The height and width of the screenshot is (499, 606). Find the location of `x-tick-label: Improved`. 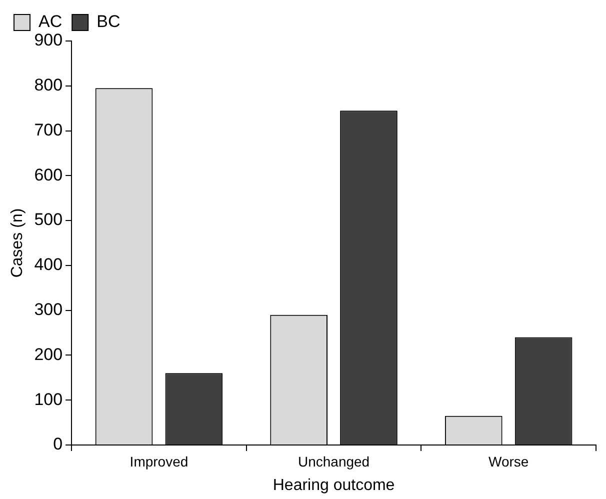

x-tick-label: Improved is located at coordinates (159, 461).